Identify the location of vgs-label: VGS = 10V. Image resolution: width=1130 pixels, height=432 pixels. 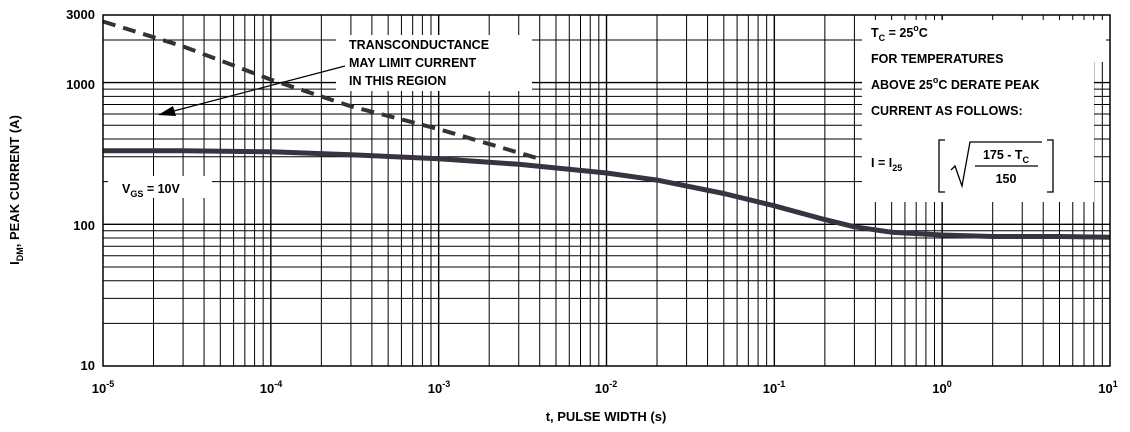
(160, 187).